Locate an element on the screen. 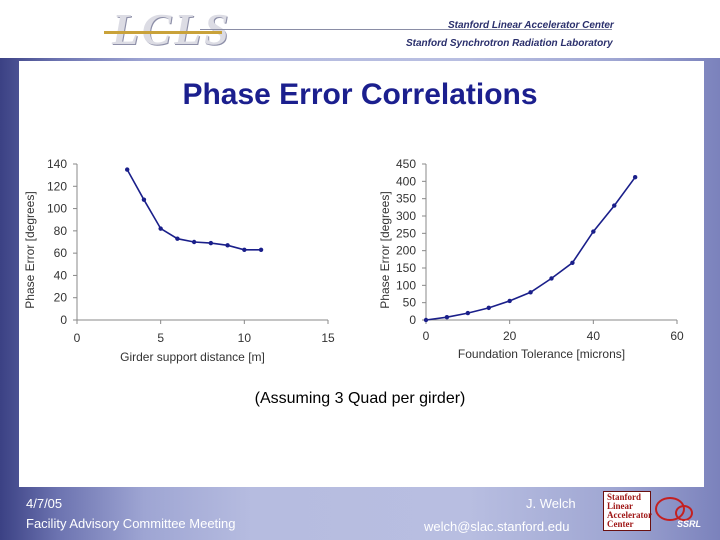 This screenshot has width=720, height=540. chart2-x-tick-label: 20 is located at coordinates (510, 336).